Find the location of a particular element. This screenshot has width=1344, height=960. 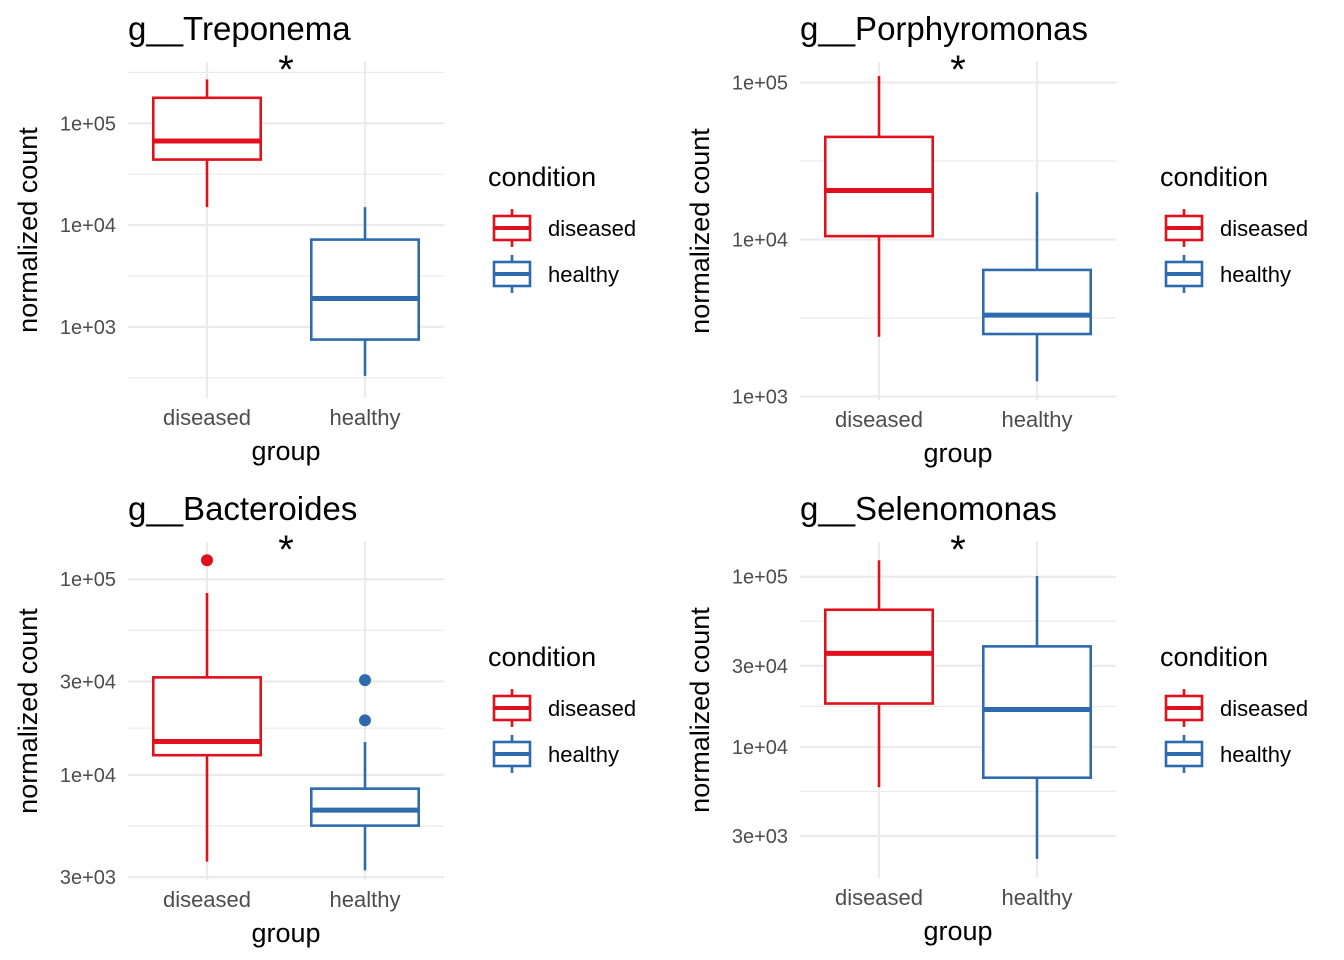

chart-title: g__Treponema is located at coordinates (239, 28).